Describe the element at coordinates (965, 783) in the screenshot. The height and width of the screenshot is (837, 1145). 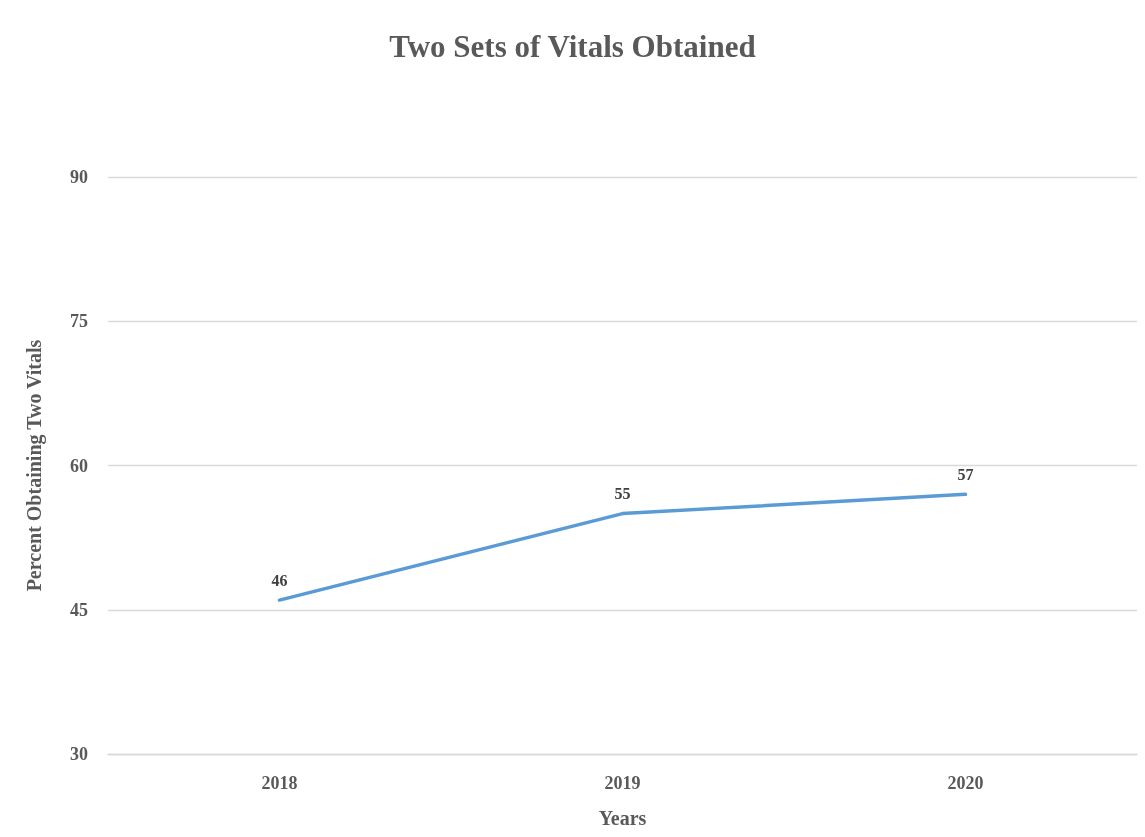
I see `x-tick-label: 2020` at that location.